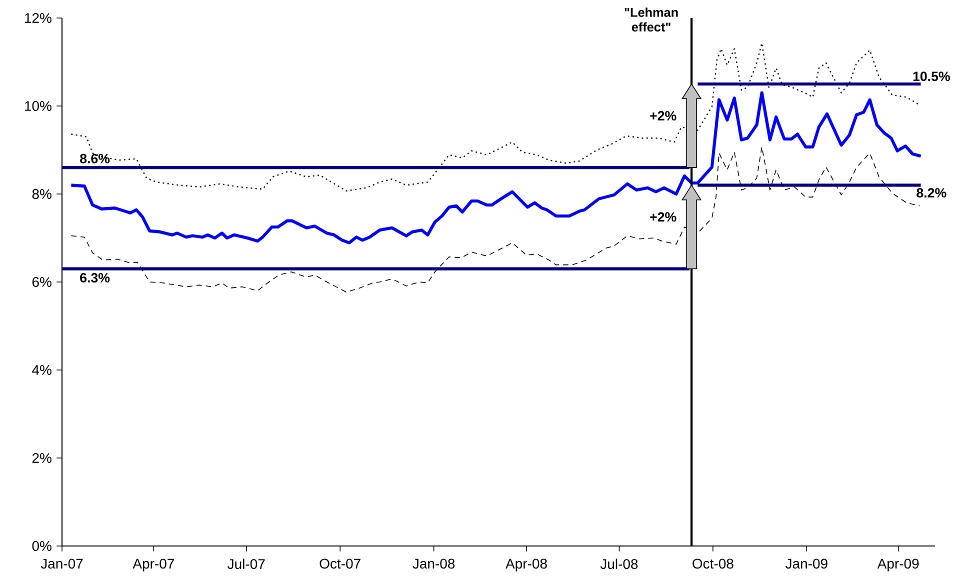  What do you see at coordinates (153, 565) in the screenshot?
I see `x-tick-label: Apr-07` at bounding box center [153, 565].